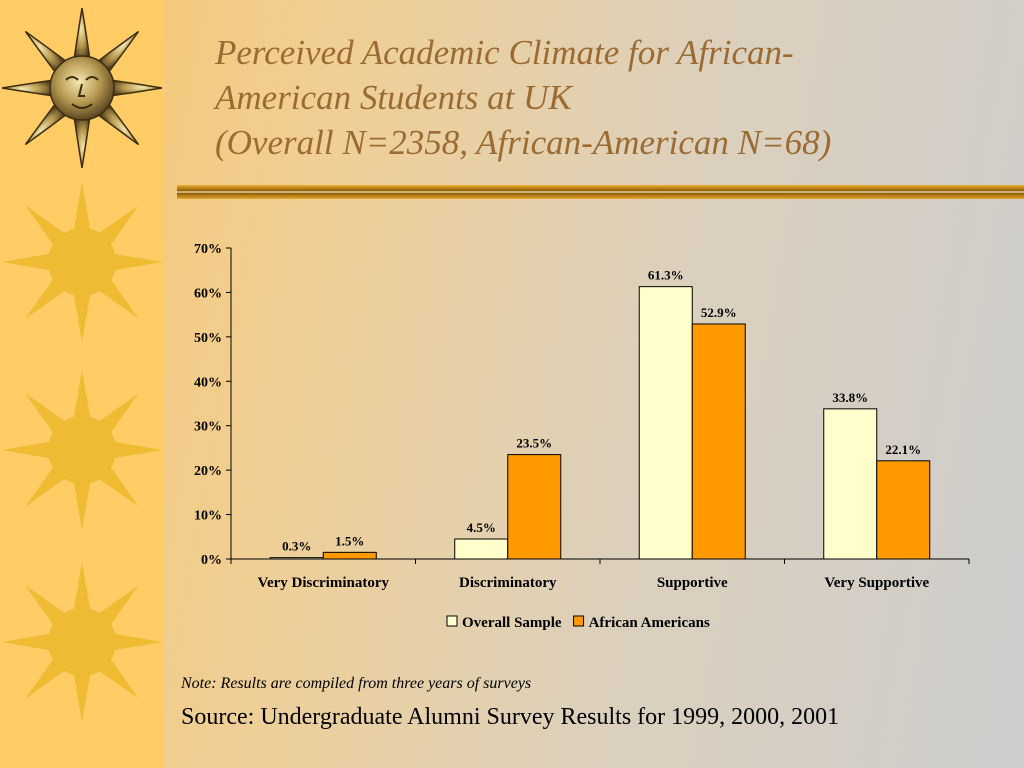 This screenshot has width=1024, height=768. Describe the element at coordinates (208, 293) in the screenshot. I see `y-tick-label: 60%` at that location.